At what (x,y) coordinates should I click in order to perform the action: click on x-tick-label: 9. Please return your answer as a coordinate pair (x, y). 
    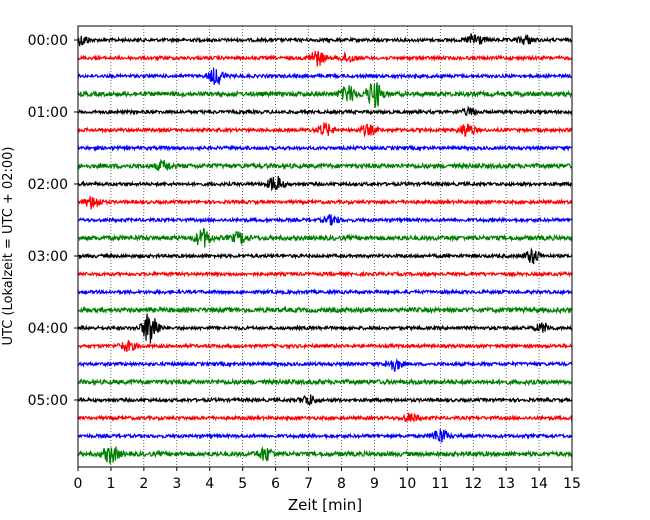
    Looking at the image, I should click on (374, 484).